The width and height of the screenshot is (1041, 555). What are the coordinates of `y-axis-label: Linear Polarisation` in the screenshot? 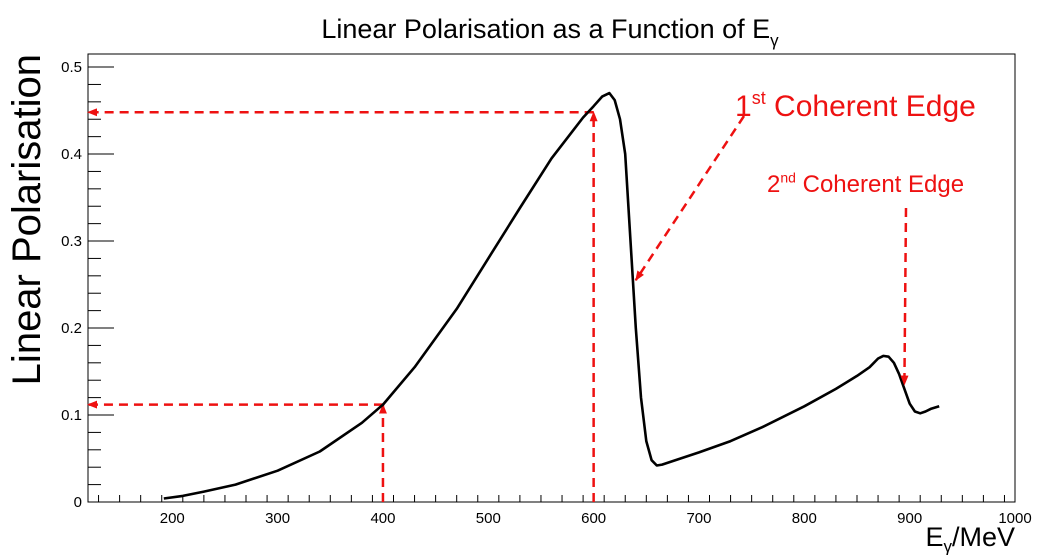 It's located at (27, 219).